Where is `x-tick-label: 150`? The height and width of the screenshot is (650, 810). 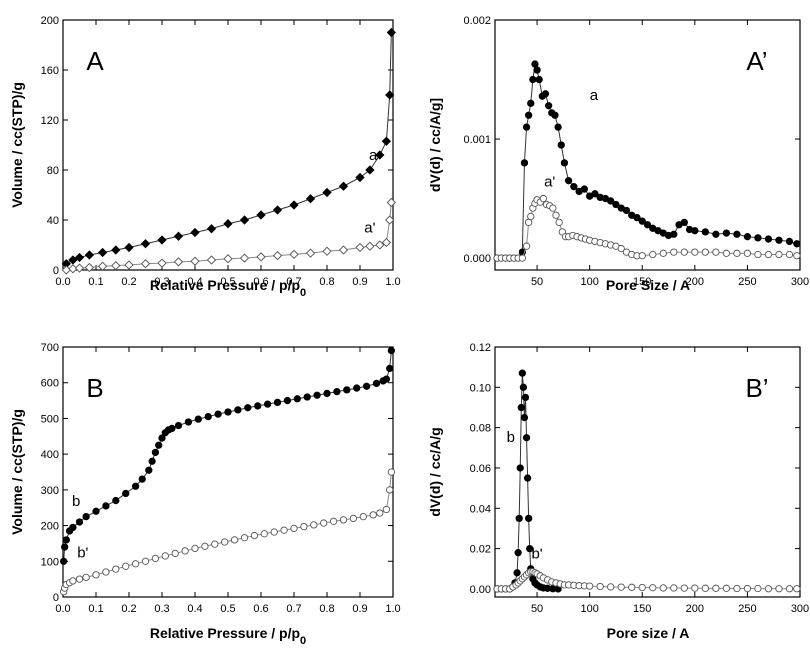
x-tick-label: 150 is located at coordinates (642, 282).